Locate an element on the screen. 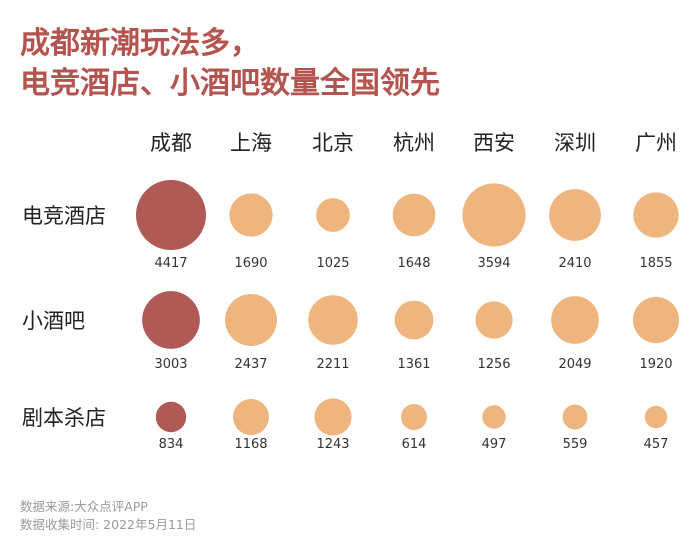 This screenshot has height=548, width=700. value-label: 1361 is located at coordinates (413, 364).